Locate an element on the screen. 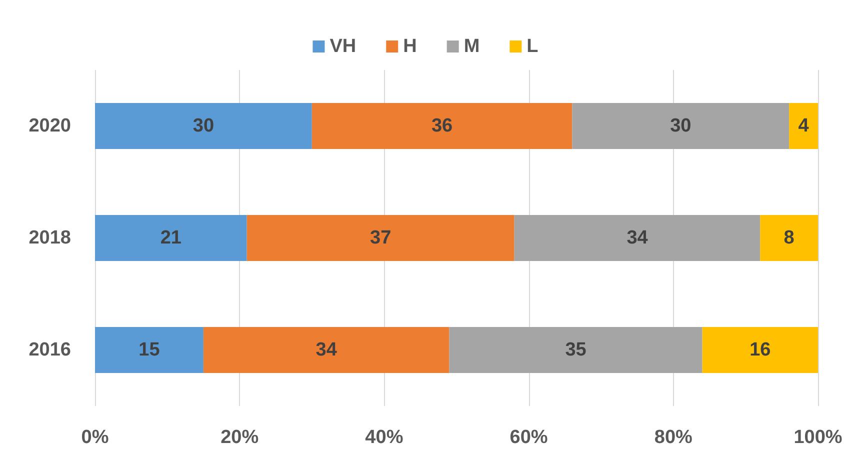  data-label: 21 is located at coordinates (171, 238).